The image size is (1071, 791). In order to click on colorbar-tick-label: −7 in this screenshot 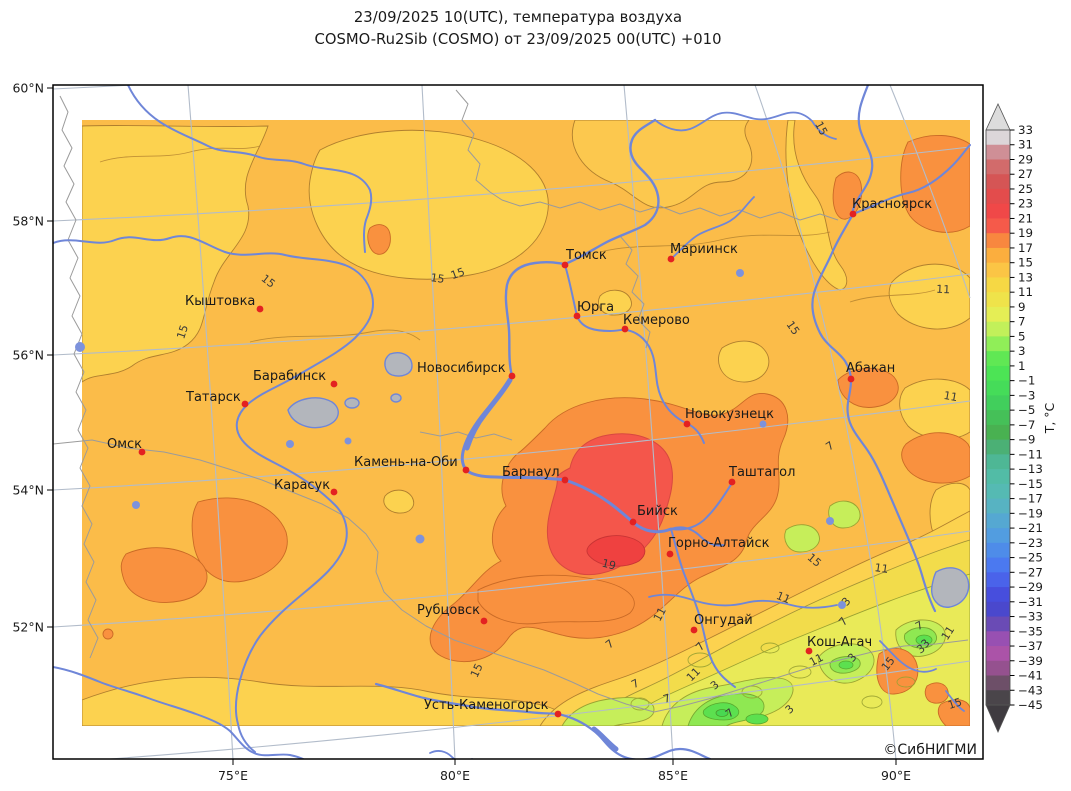, I will do `click(1026, 425)`.